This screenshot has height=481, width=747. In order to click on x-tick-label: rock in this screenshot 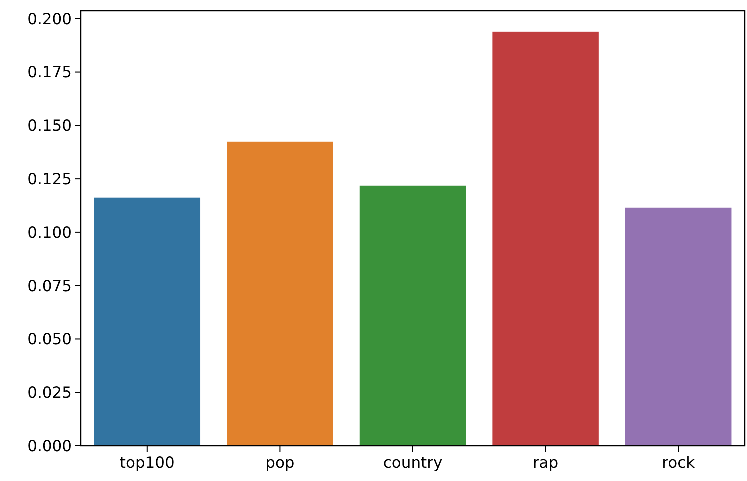, I will do `click(679, 463)`.